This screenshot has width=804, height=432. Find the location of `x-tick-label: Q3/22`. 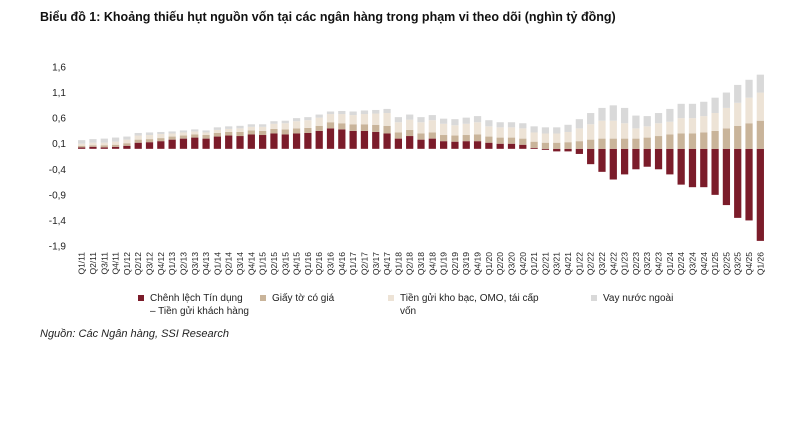

x-tick-label: Q3/22 is located at coordinates (602, 263).